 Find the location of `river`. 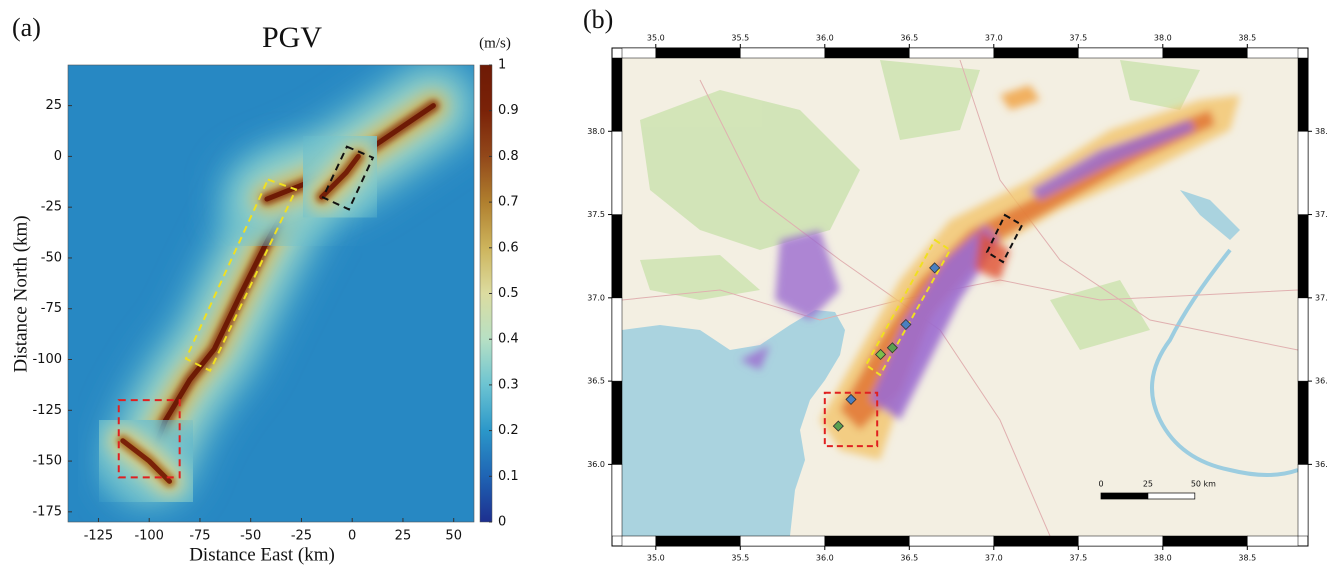

river is located at coordinates (1224, 362).